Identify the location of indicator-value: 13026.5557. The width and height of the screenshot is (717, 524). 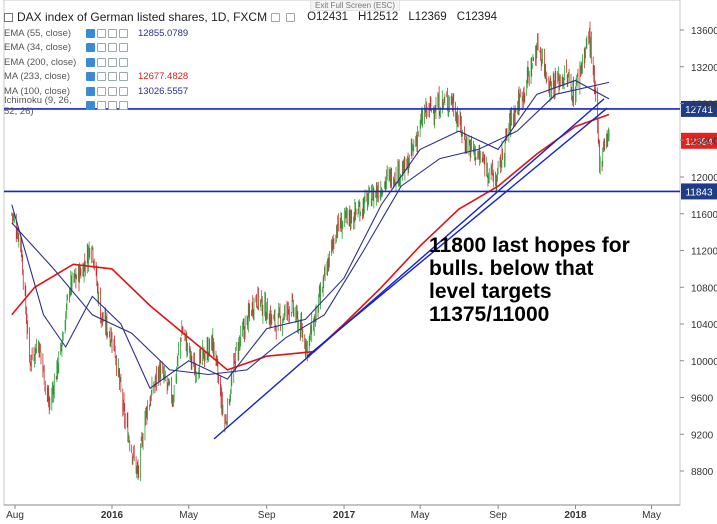
(163, 91).